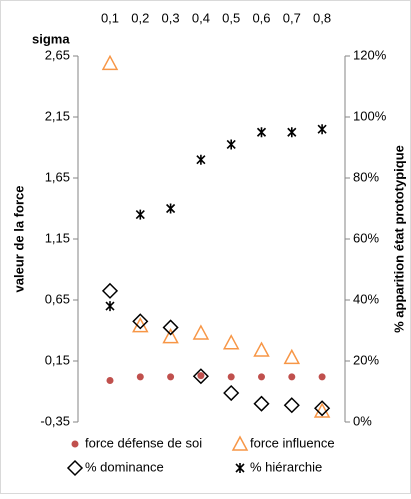  What do you see at coordinates (201, 17) in the screenshot?
I see `x-tick-label: 0,4` at bounding box center [201, 17].